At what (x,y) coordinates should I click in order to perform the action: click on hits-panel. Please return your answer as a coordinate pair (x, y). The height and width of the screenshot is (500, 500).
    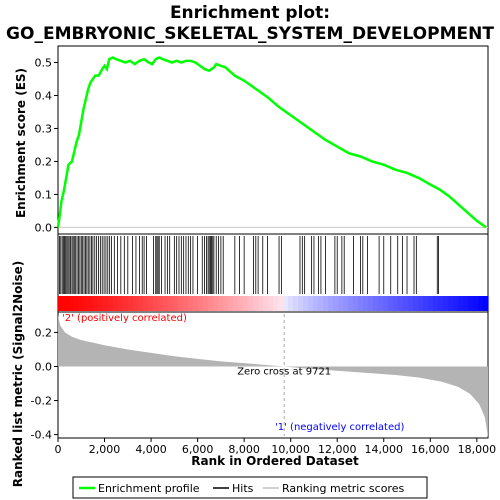
    Looking at the image, I should click on (273, 273).